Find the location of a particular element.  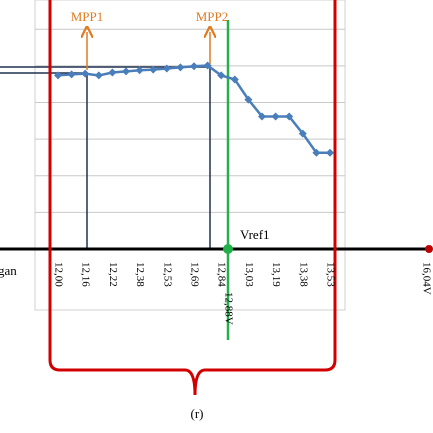

vref-label: Vref1 is located at coordinates (255, 234).